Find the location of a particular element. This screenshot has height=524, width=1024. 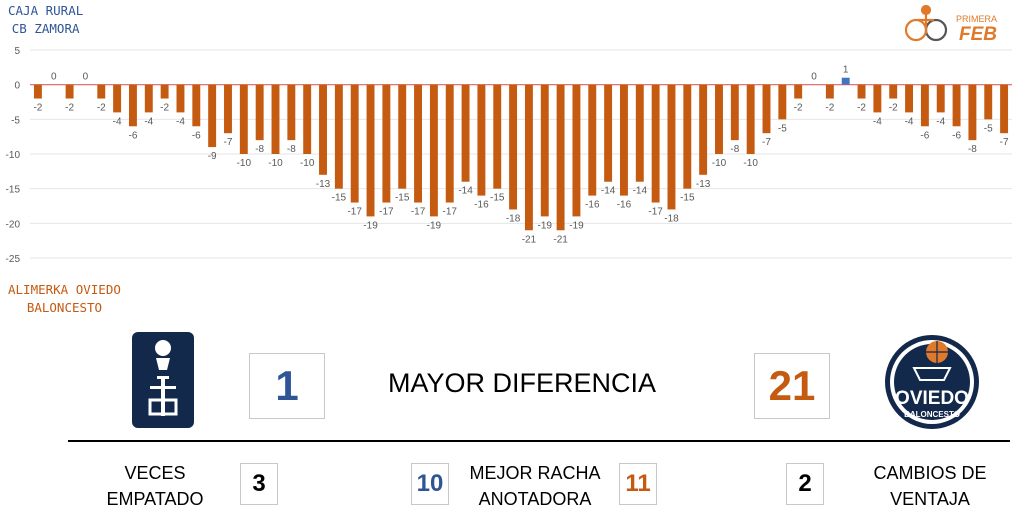

y-tick-label: -5 is located at coordinates (15, 120).